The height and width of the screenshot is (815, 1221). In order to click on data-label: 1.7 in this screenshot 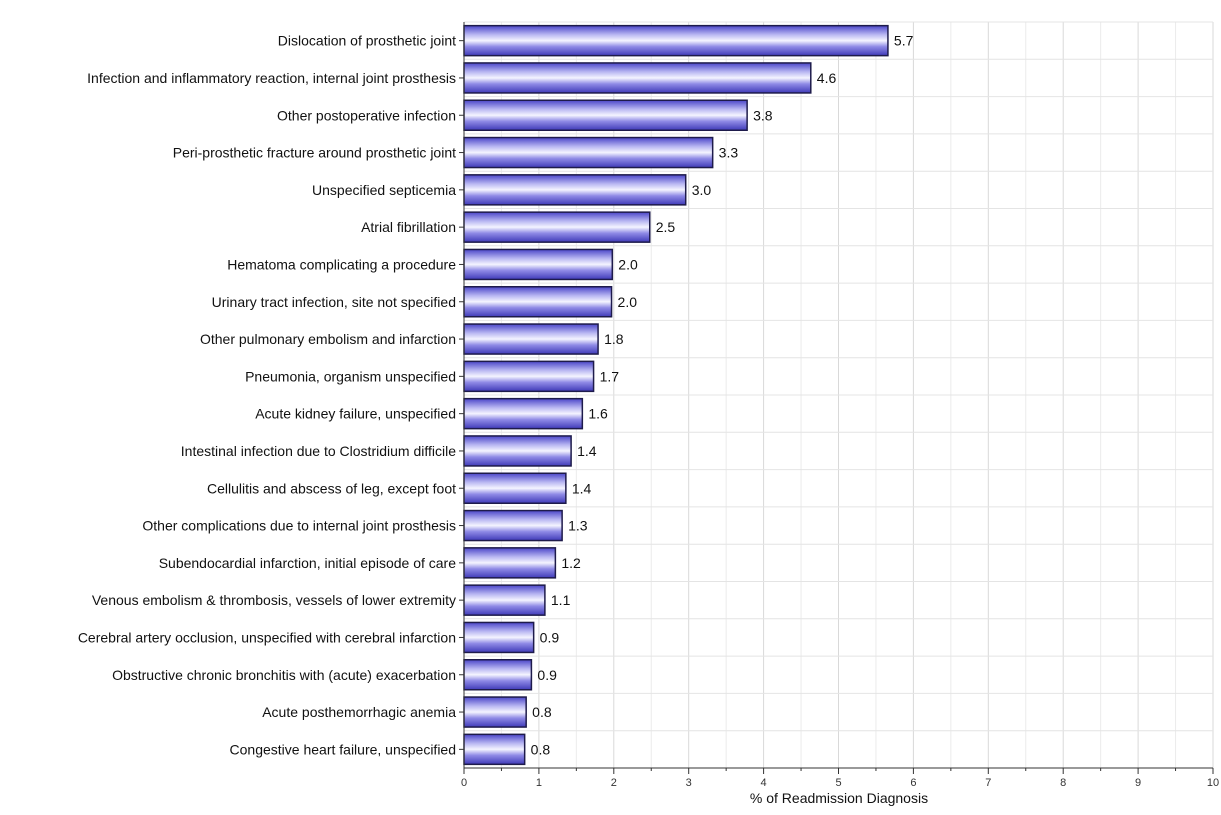, I will do `click(610, 376)`.